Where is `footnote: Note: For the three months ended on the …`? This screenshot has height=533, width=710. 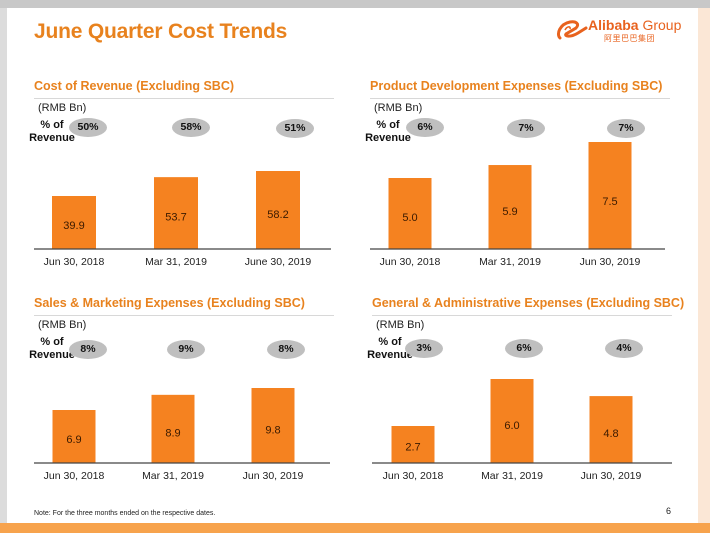 footnote: Note: For the three months ended on the … is located at coordinates (125, 513).